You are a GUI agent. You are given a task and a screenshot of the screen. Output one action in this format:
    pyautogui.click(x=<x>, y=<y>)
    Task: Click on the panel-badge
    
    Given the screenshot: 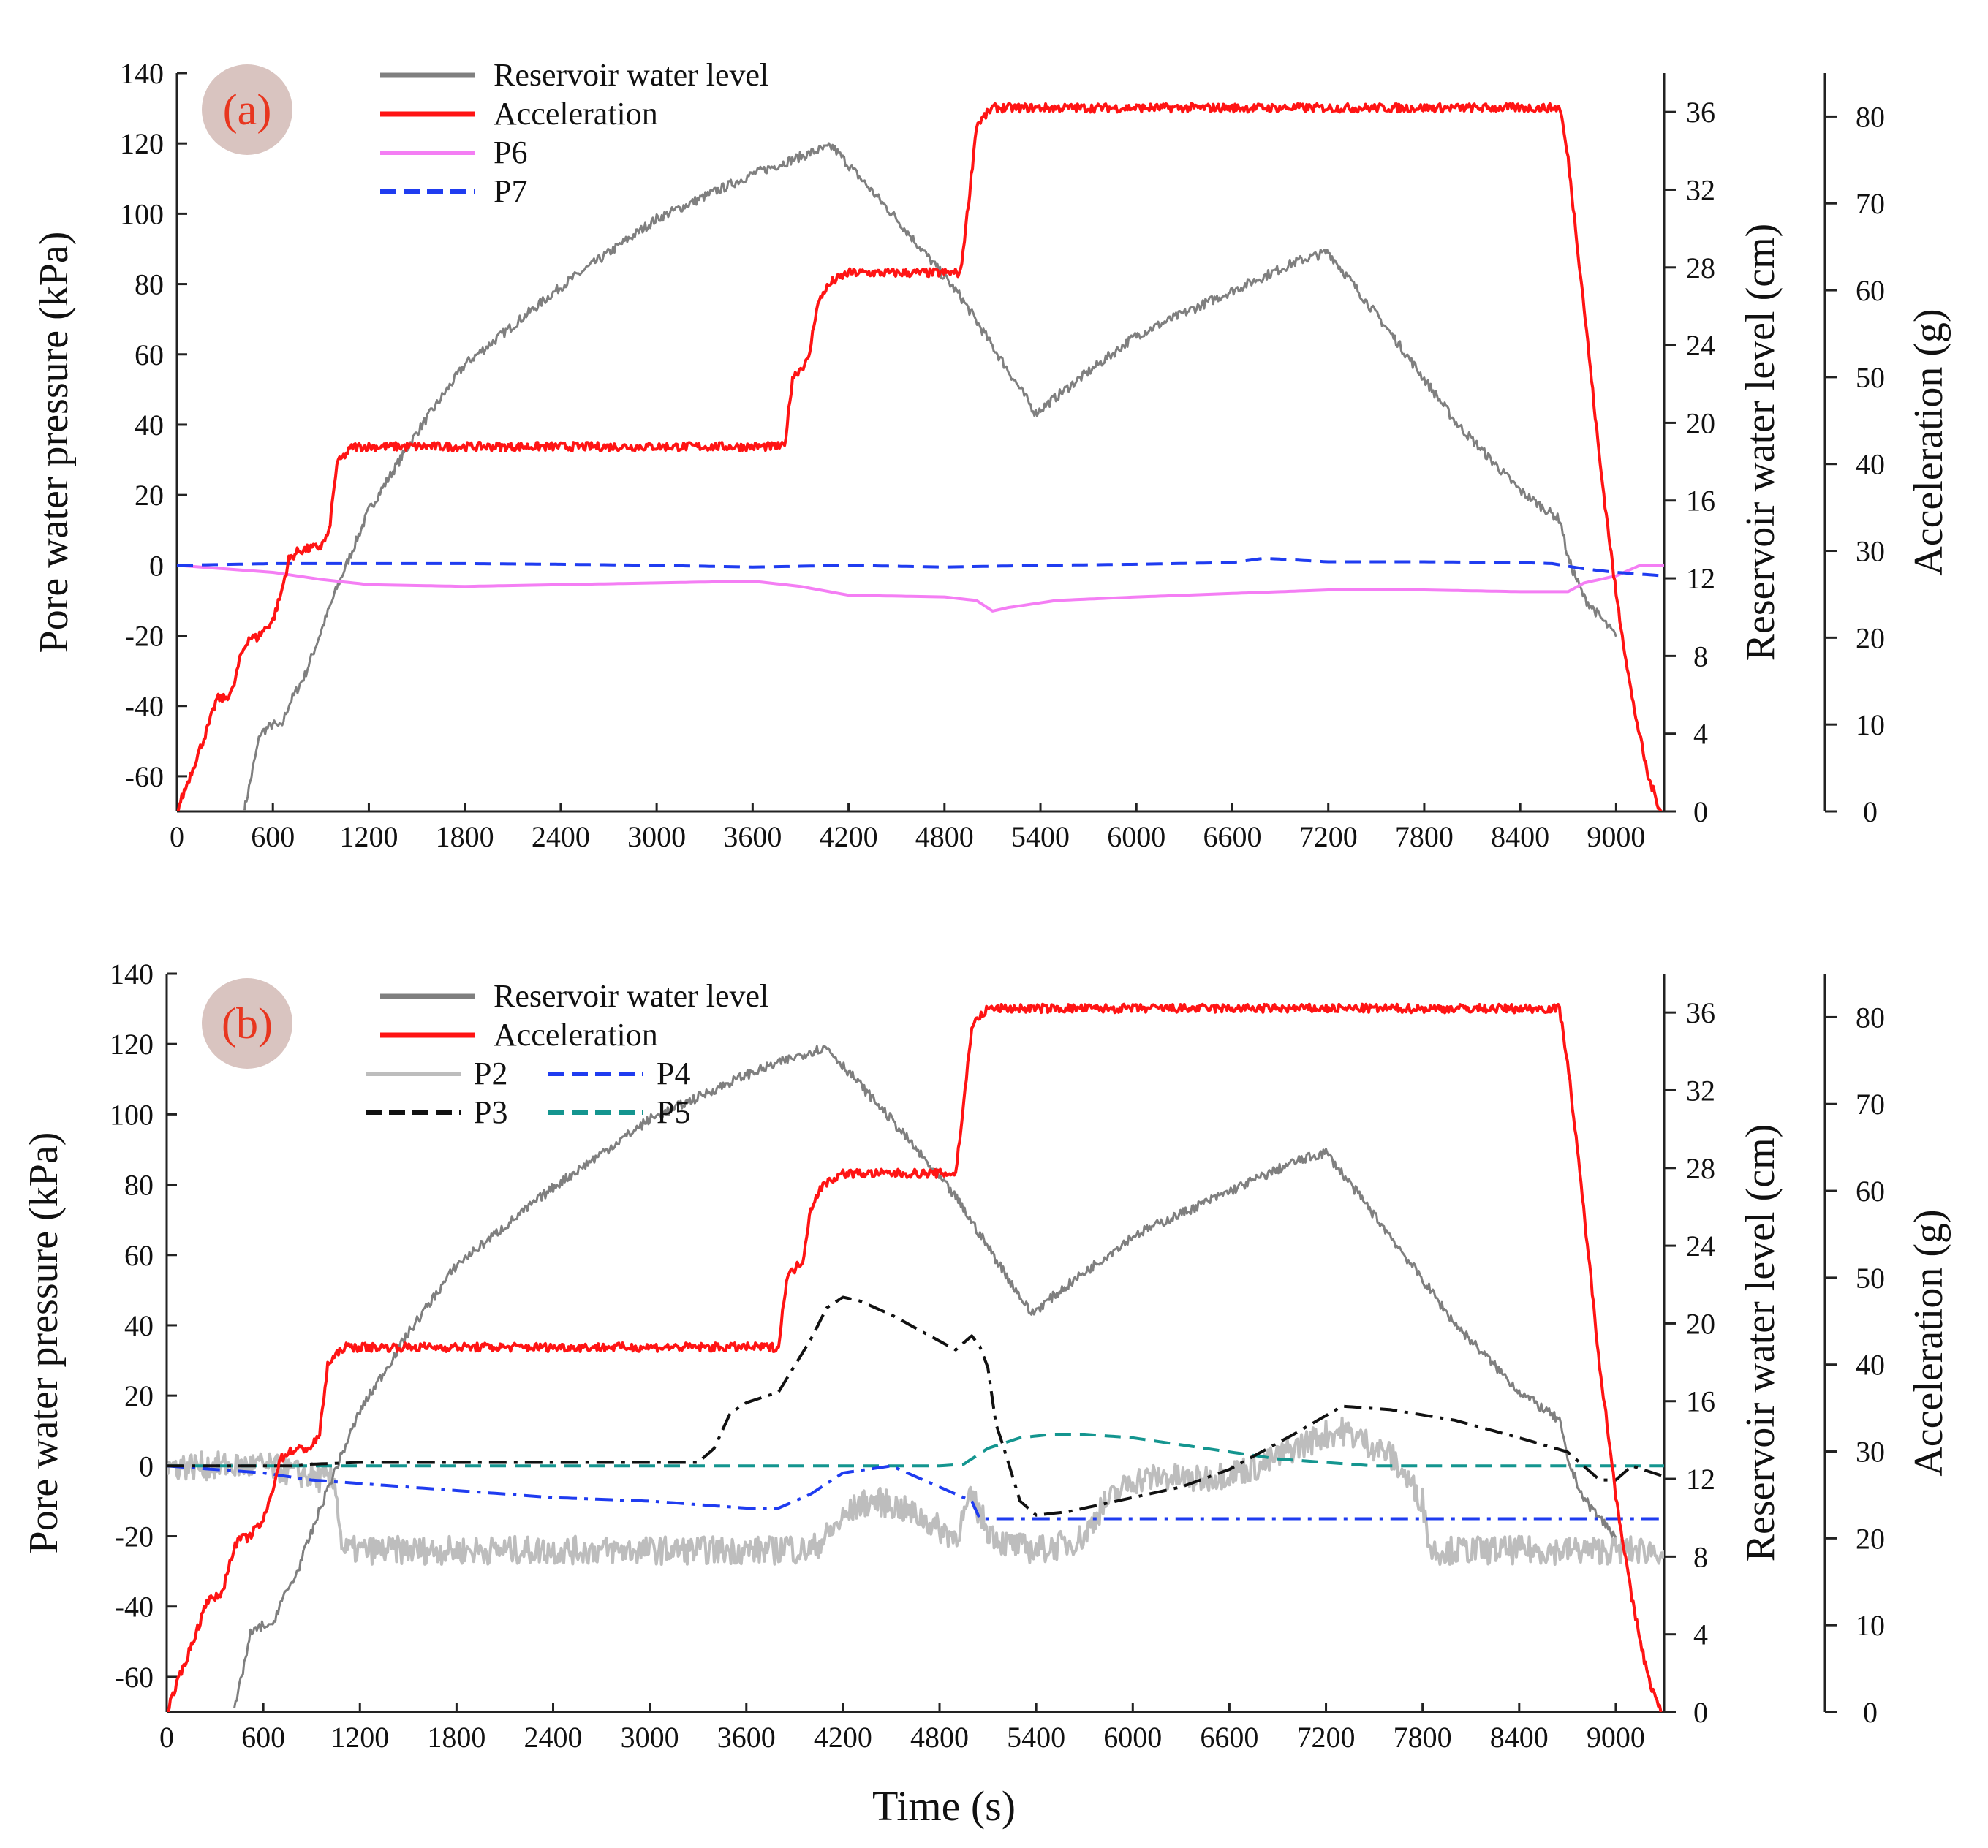 What is the action you would take?
    pyautogui.click(x=247, y=1023)
    